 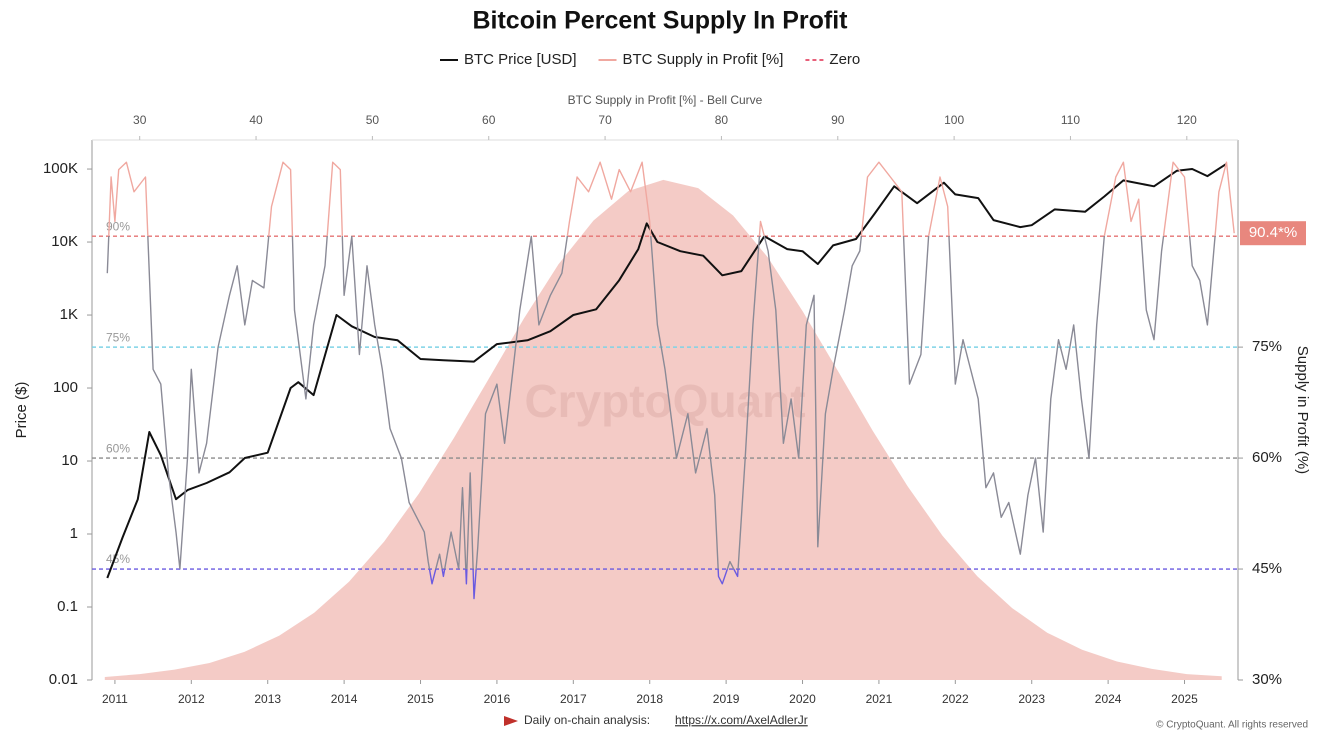 What do you see at coordinates (420, 699) in the screenshot?
I see `x-tick-label: 2015` at bounding box center [420, 699].